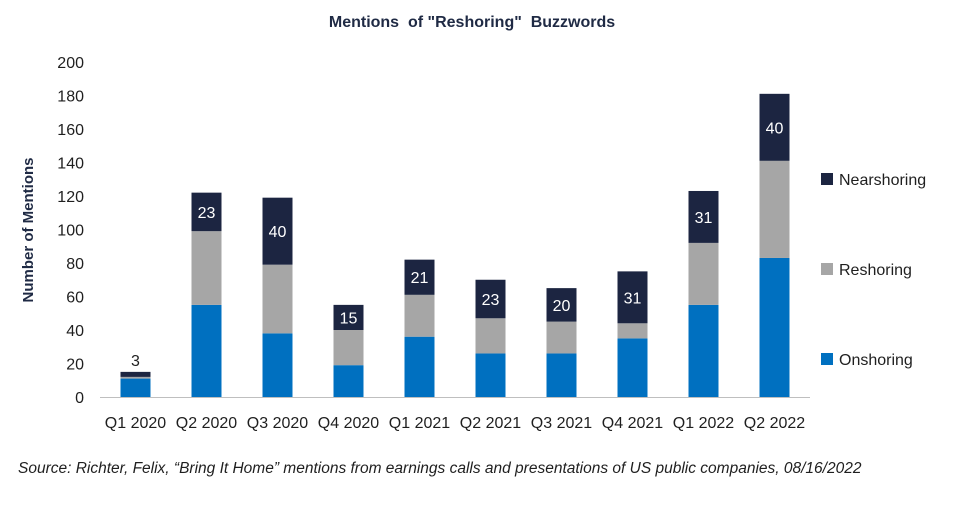 The width and height of the screenshot is (953, 520). I want to click on data-label: 20, so click(562, 306).